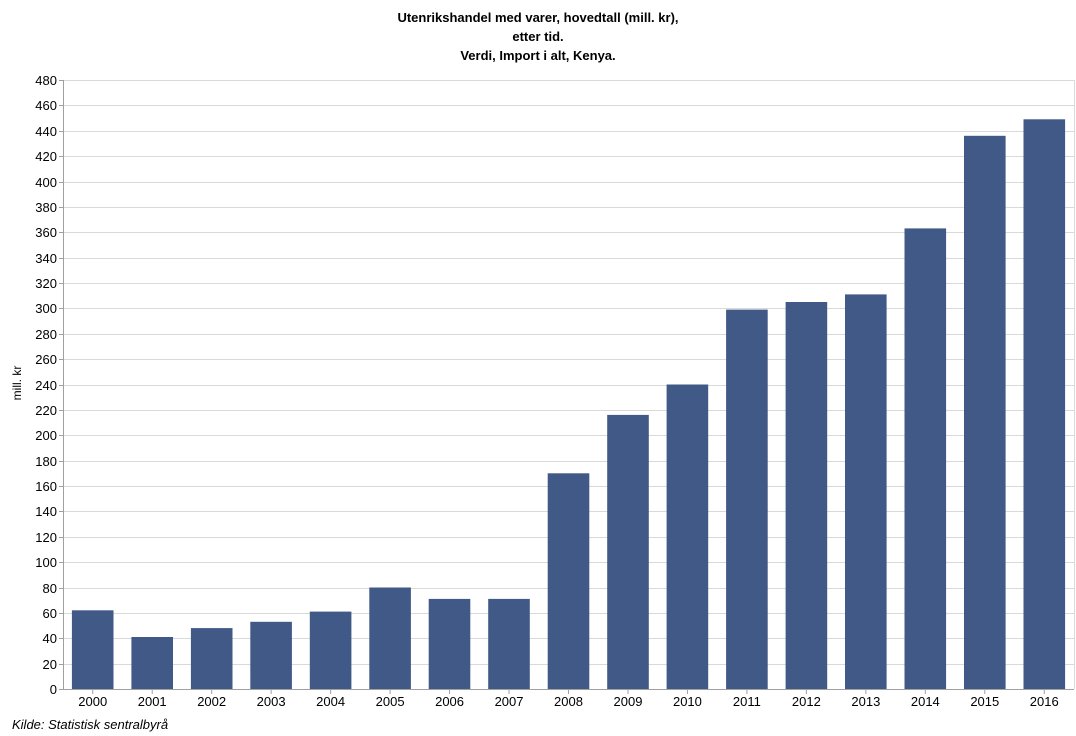  Describe the element at coordinates (211, 658) in the screenshot. I see `bar-2002` at that location.